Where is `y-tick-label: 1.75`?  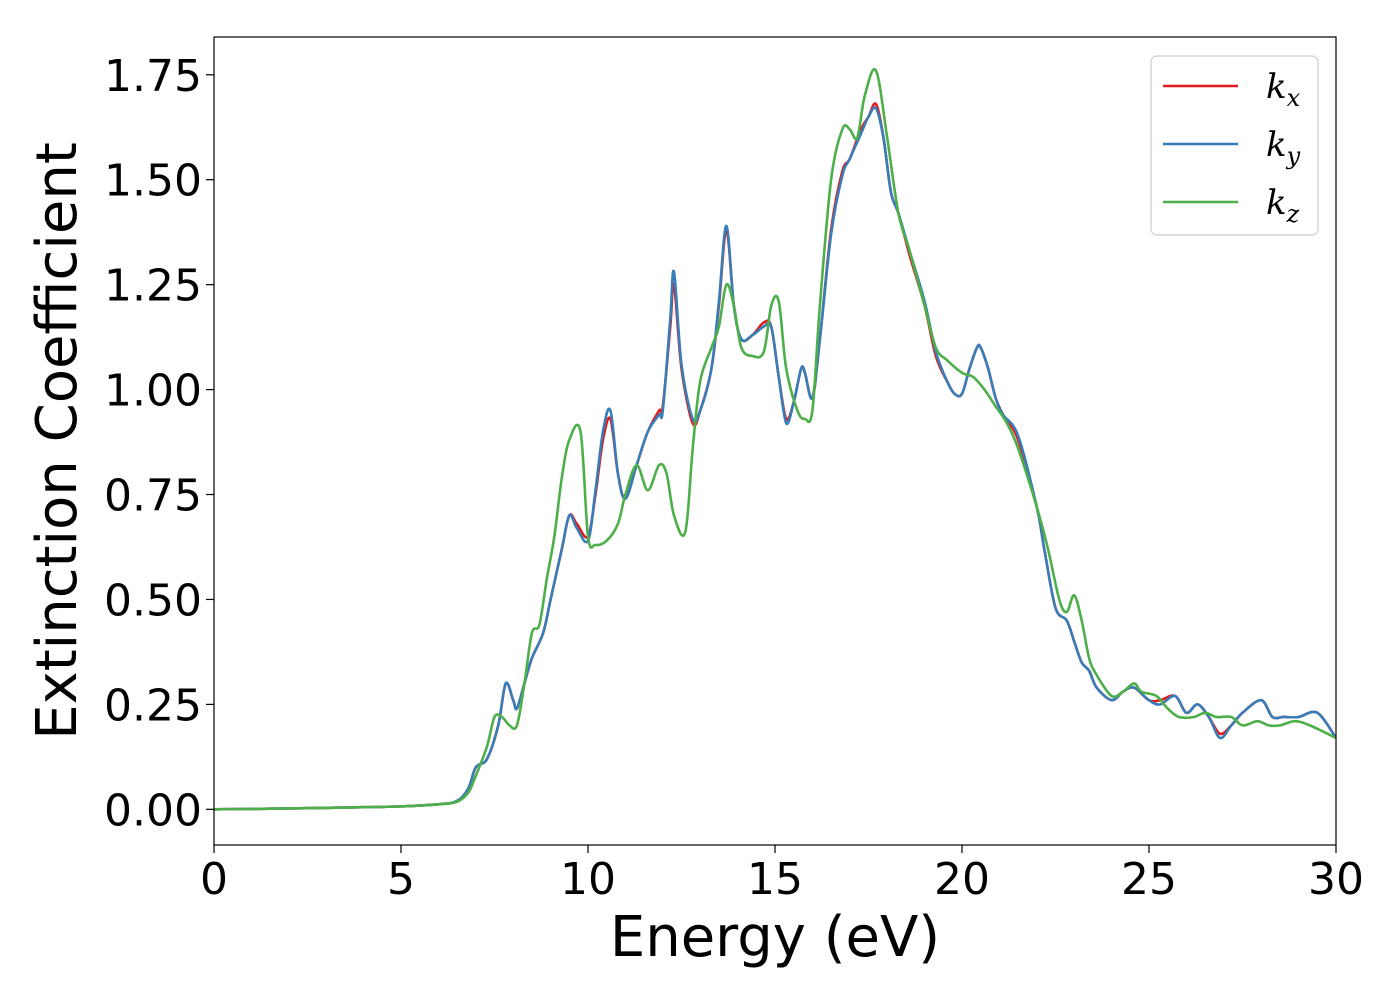
y-tick-label: 1.75 is located at coordinates (153, 76).